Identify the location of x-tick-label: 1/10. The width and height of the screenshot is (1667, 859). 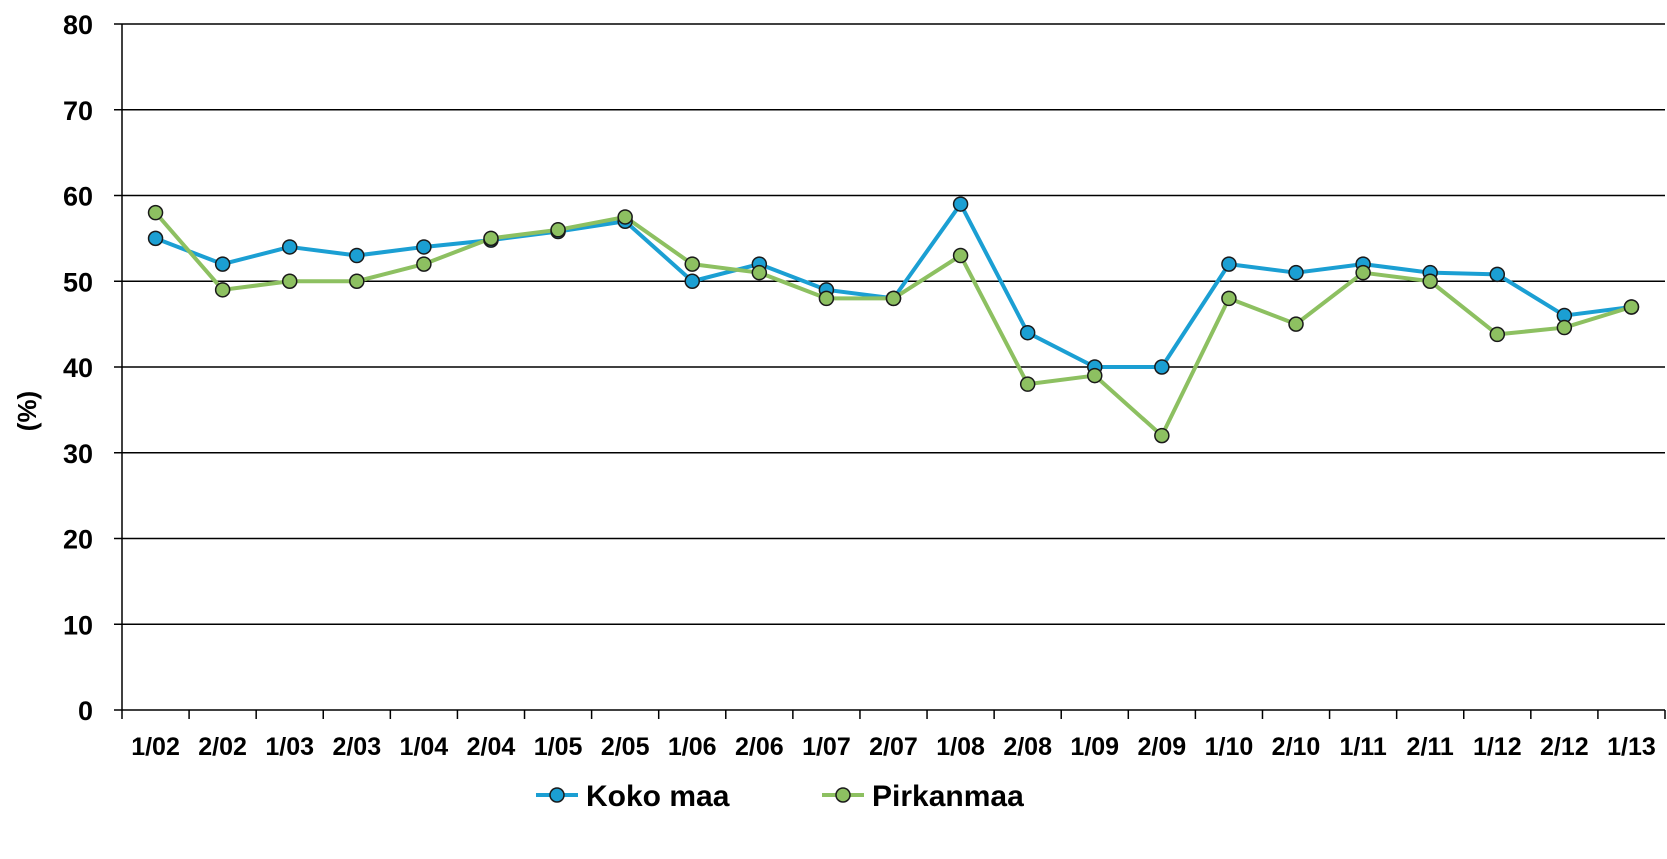
(1229, 747).